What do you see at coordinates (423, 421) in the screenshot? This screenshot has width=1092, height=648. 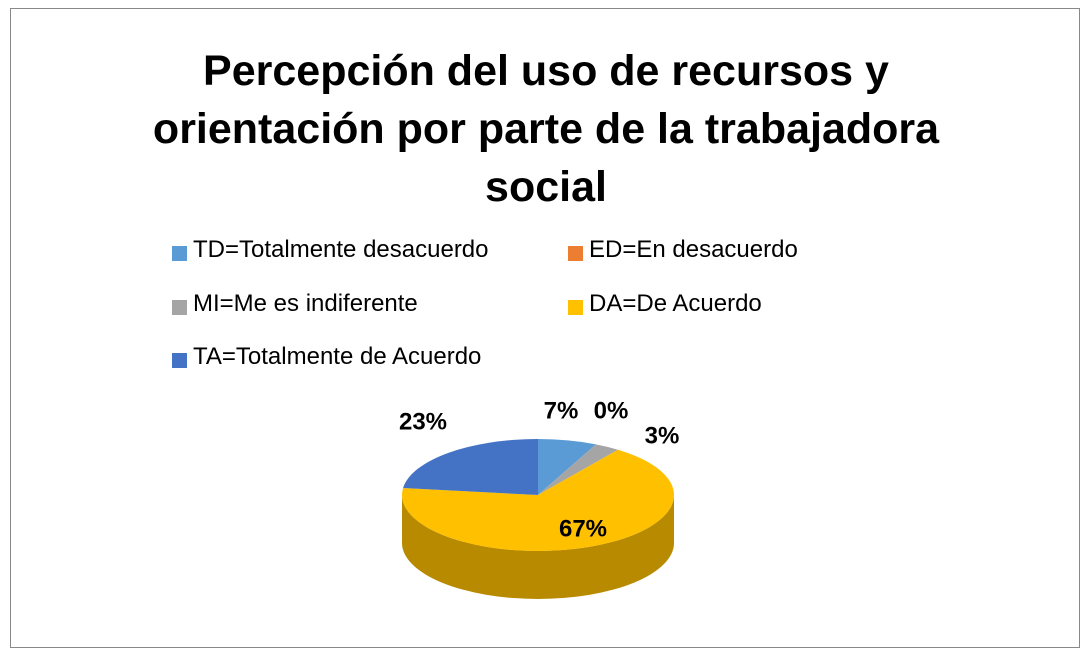 I see `data-label: 23%` at bounding box center [423, 421].